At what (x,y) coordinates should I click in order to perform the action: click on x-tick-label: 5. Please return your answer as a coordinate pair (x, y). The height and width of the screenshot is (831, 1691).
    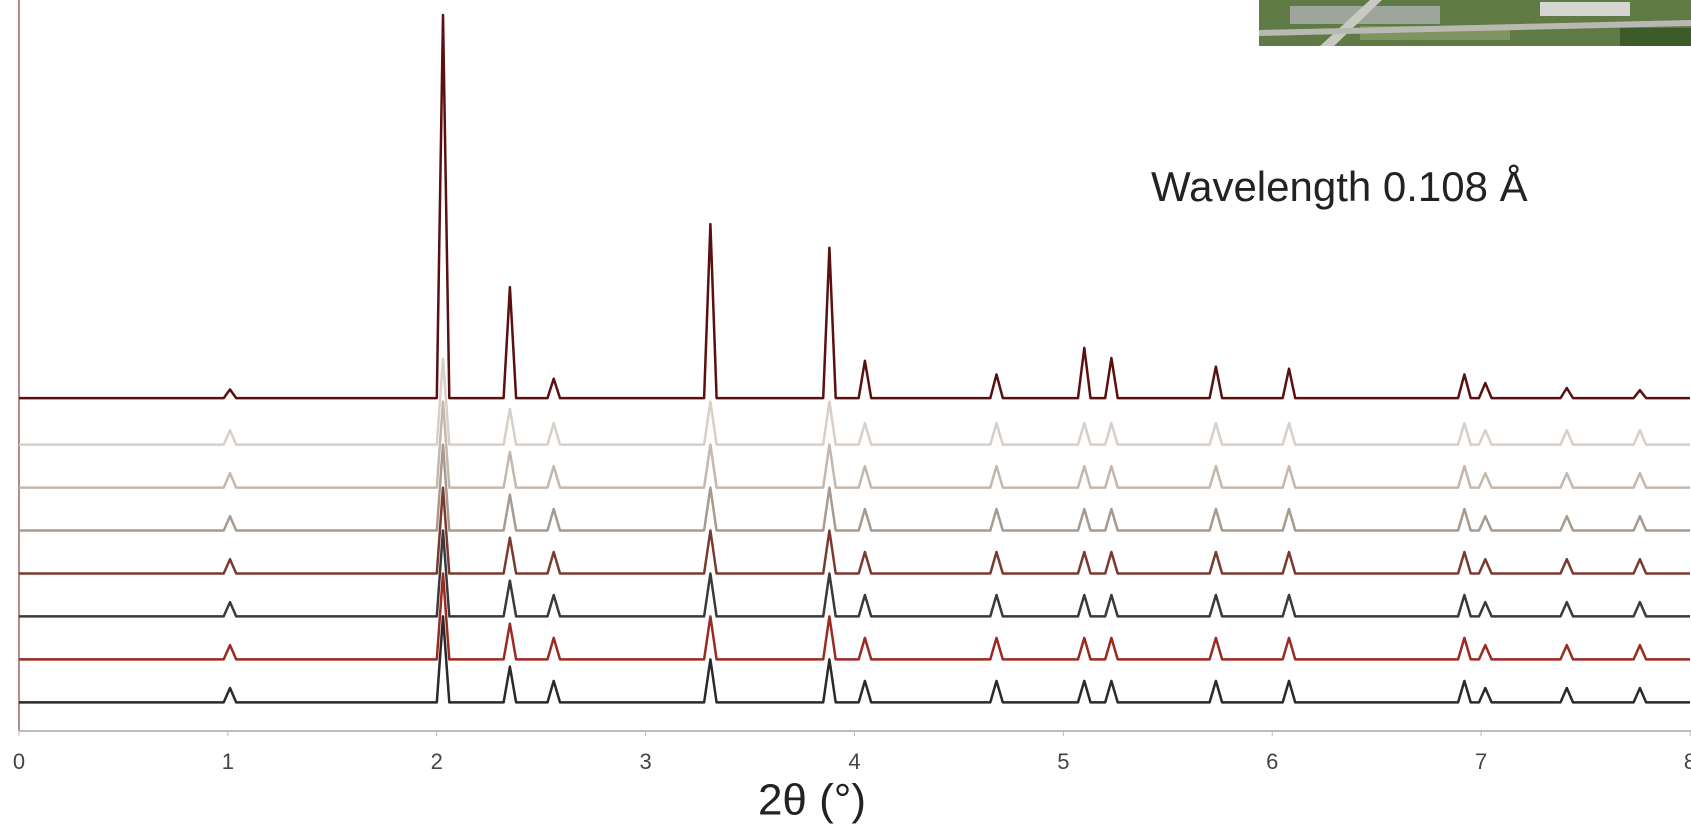
    Looking at the image, I should click on (1063, 761).